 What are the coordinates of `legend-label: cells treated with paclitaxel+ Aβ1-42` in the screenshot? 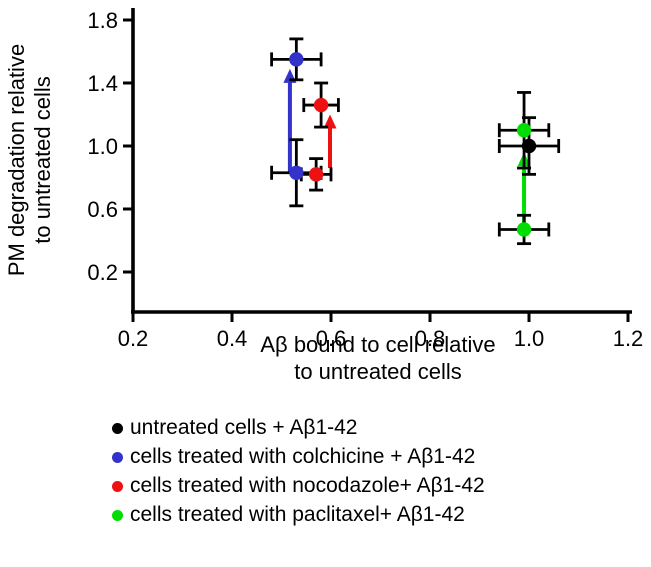 It's located at (297, 514).